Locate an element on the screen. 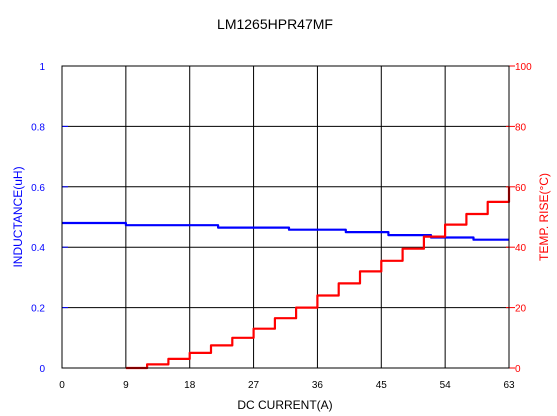 This screenshot has height=416, width=557. inductance-series-line is located at coordinates (285, 231).